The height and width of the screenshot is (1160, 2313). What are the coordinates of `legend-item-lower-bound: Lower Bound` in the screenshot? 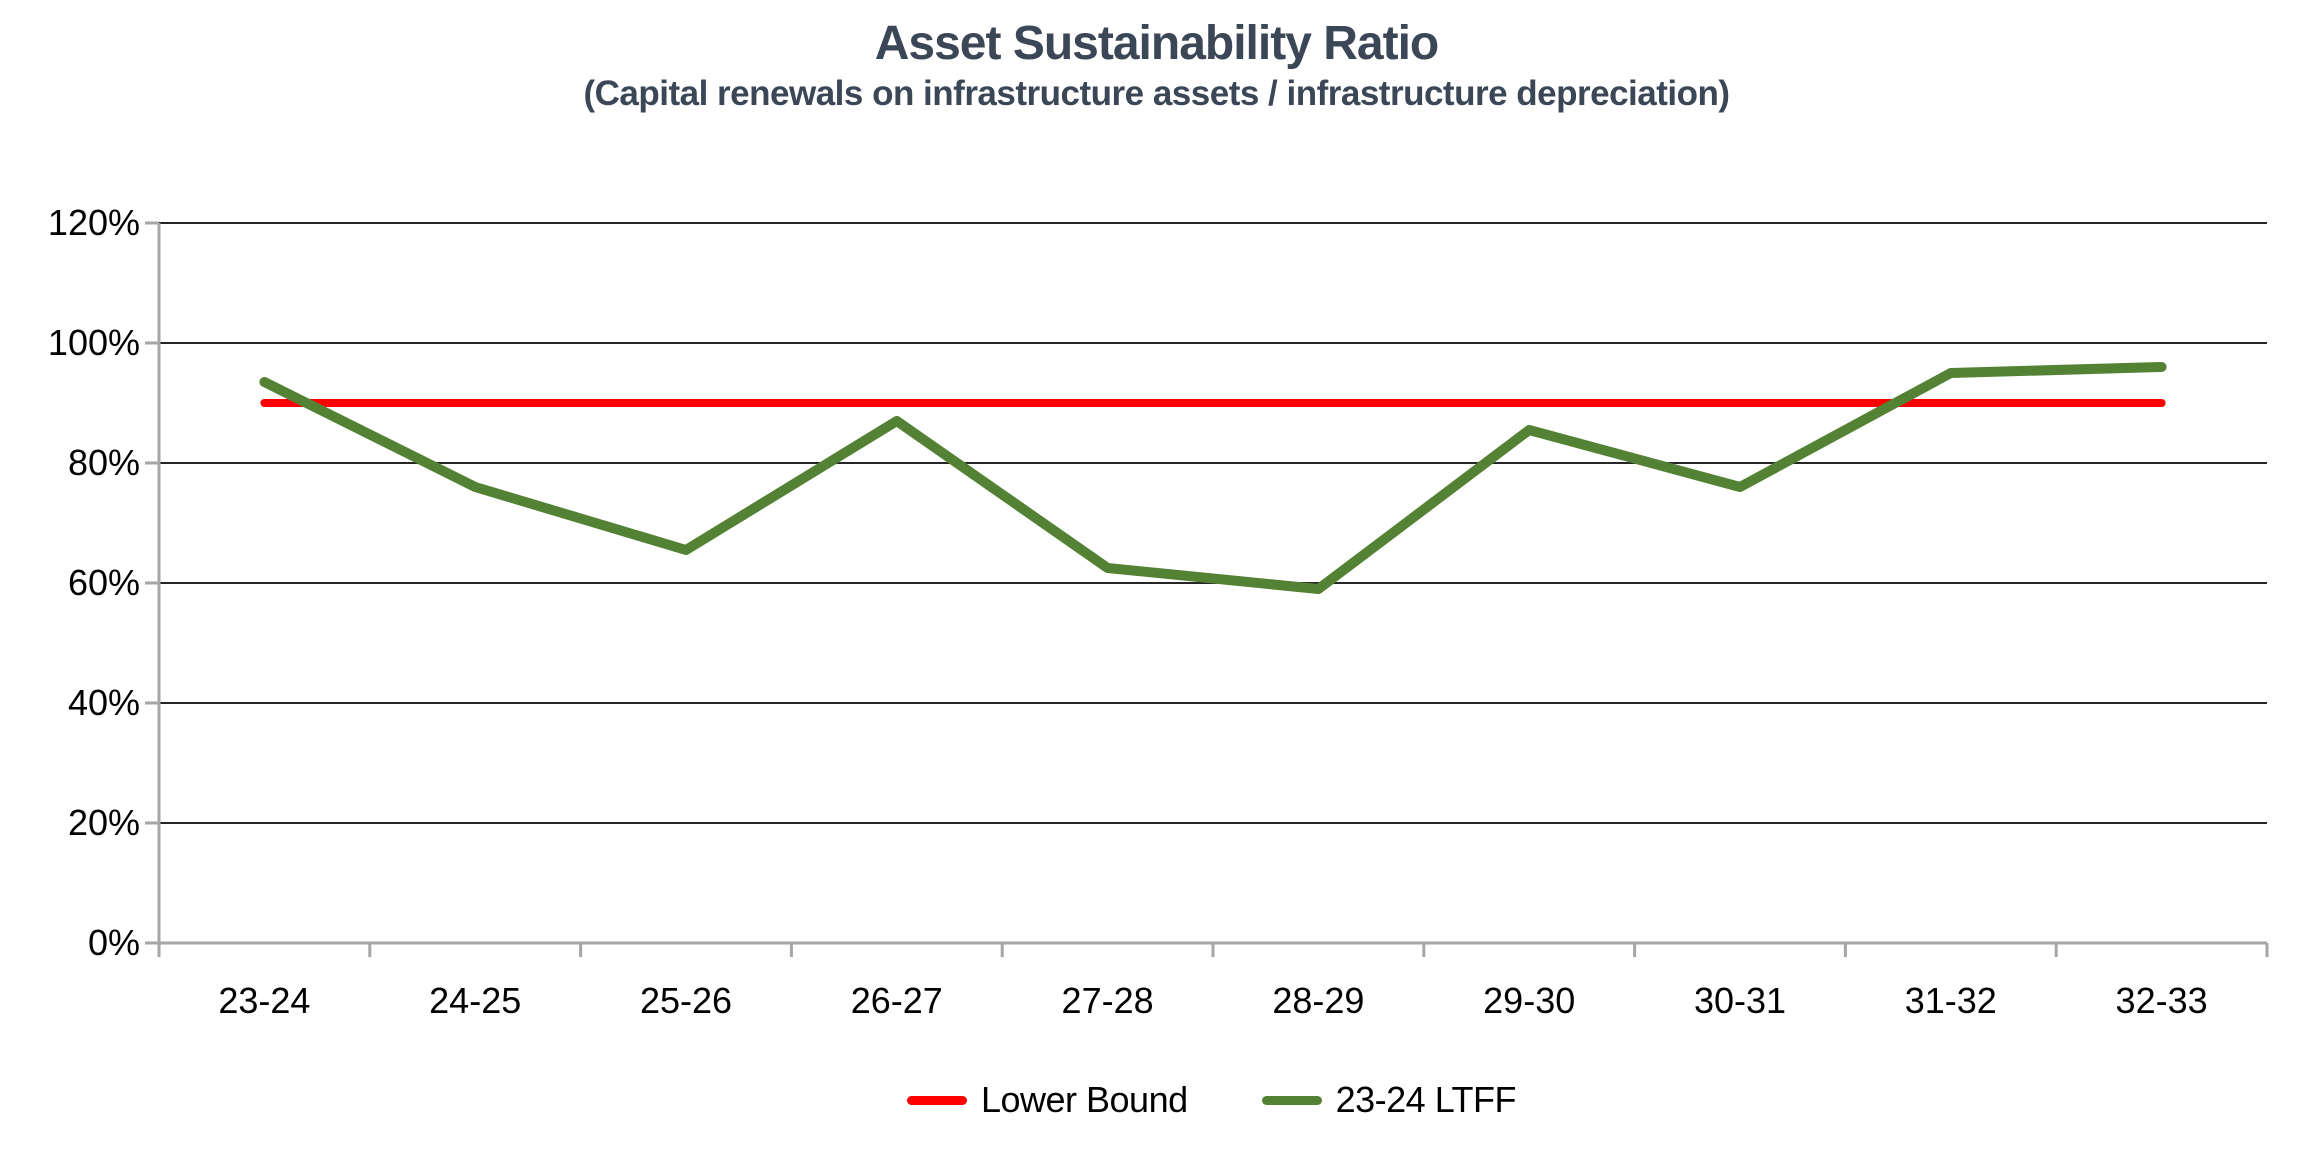 It's located at (1047, 1100).